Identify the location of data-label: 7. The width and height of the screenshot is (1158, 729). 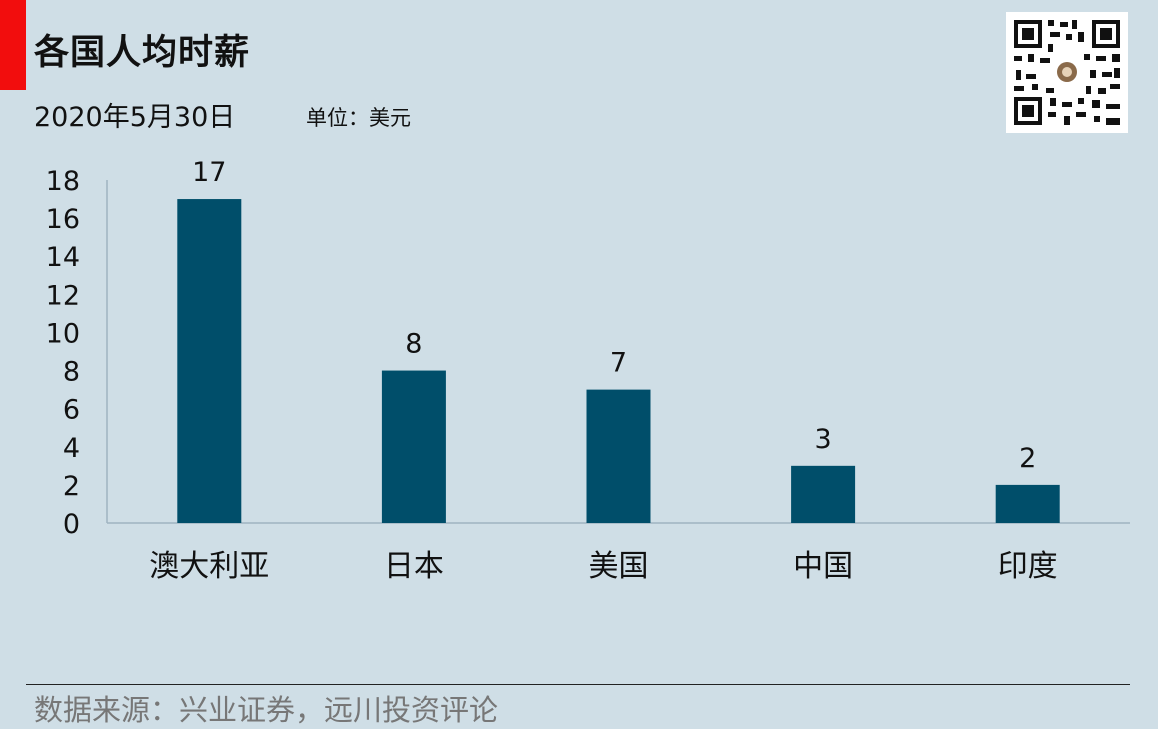
(618, 363).